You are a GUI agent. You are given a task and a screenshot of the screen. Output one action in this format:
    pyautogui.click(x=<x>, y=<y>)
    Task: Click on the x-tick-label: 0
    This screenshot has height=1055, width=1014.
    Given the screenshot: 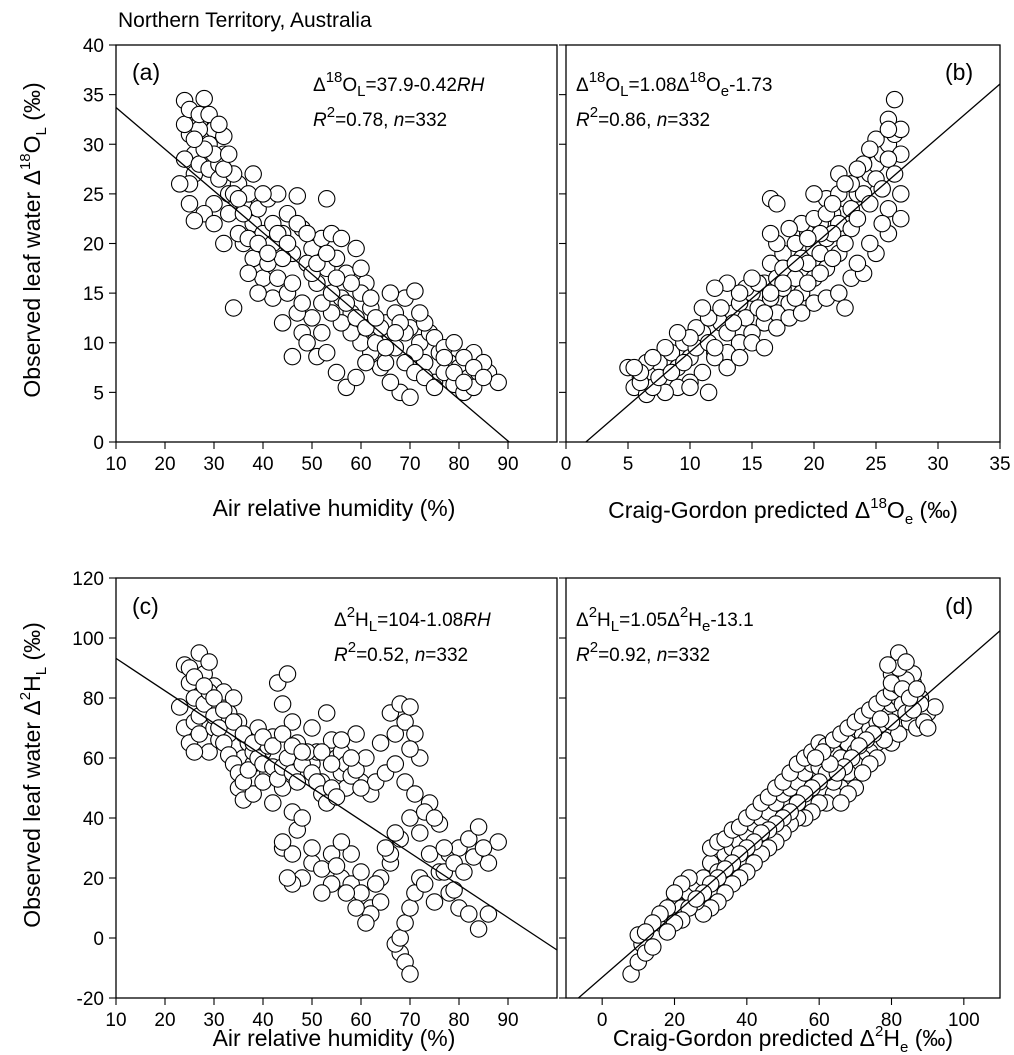 What is the action you would take?
    pyautogui.click(x=566, y=464)
    